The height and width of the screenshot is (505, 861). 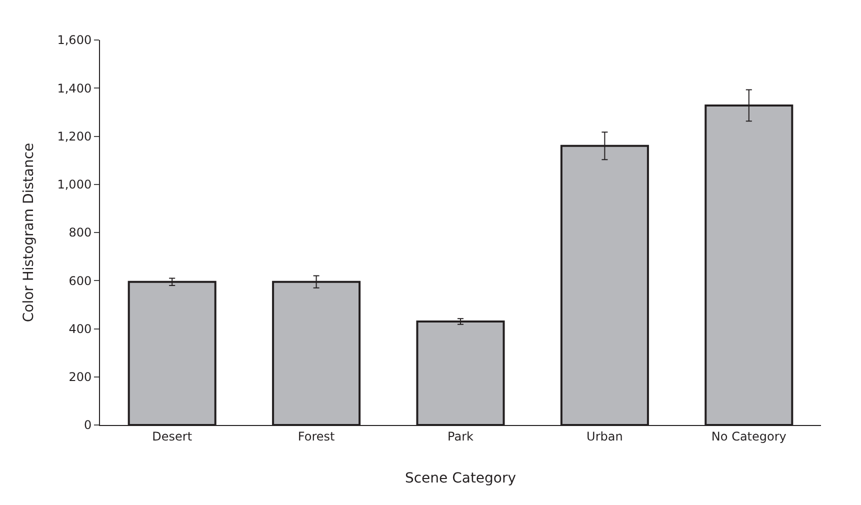 I want to click on y-tick-label: 200, so click(x=80, y=377).